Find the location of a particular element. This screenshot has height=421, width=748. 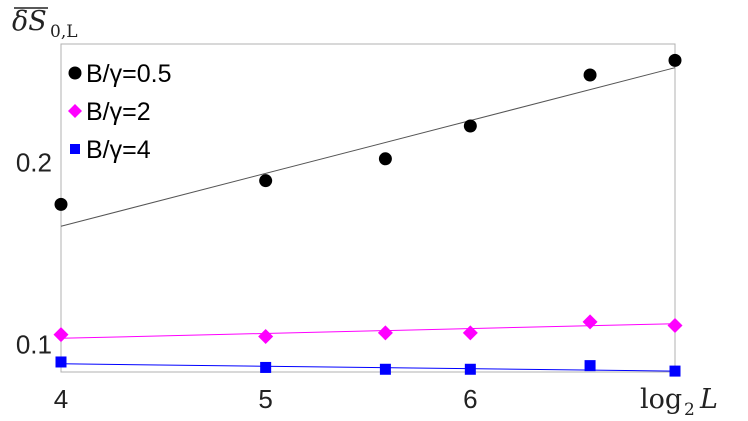

legend-entry-0: B/γ=0.5 is located at coordinates (119, 74).